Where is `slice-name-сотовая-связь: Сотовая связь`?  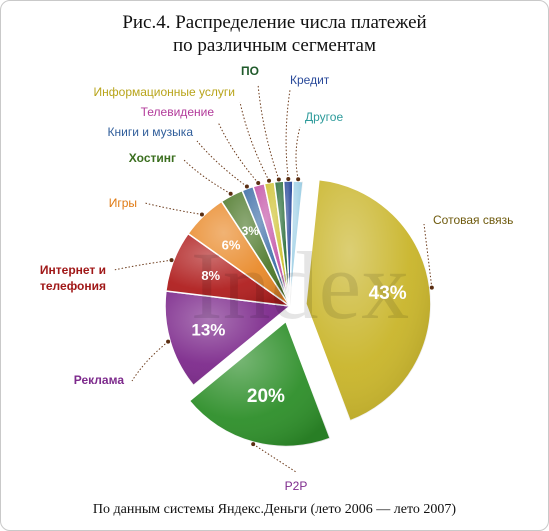
slice-name-сотовая-связь: Сотовая связь is located at coordinates (473, 220).